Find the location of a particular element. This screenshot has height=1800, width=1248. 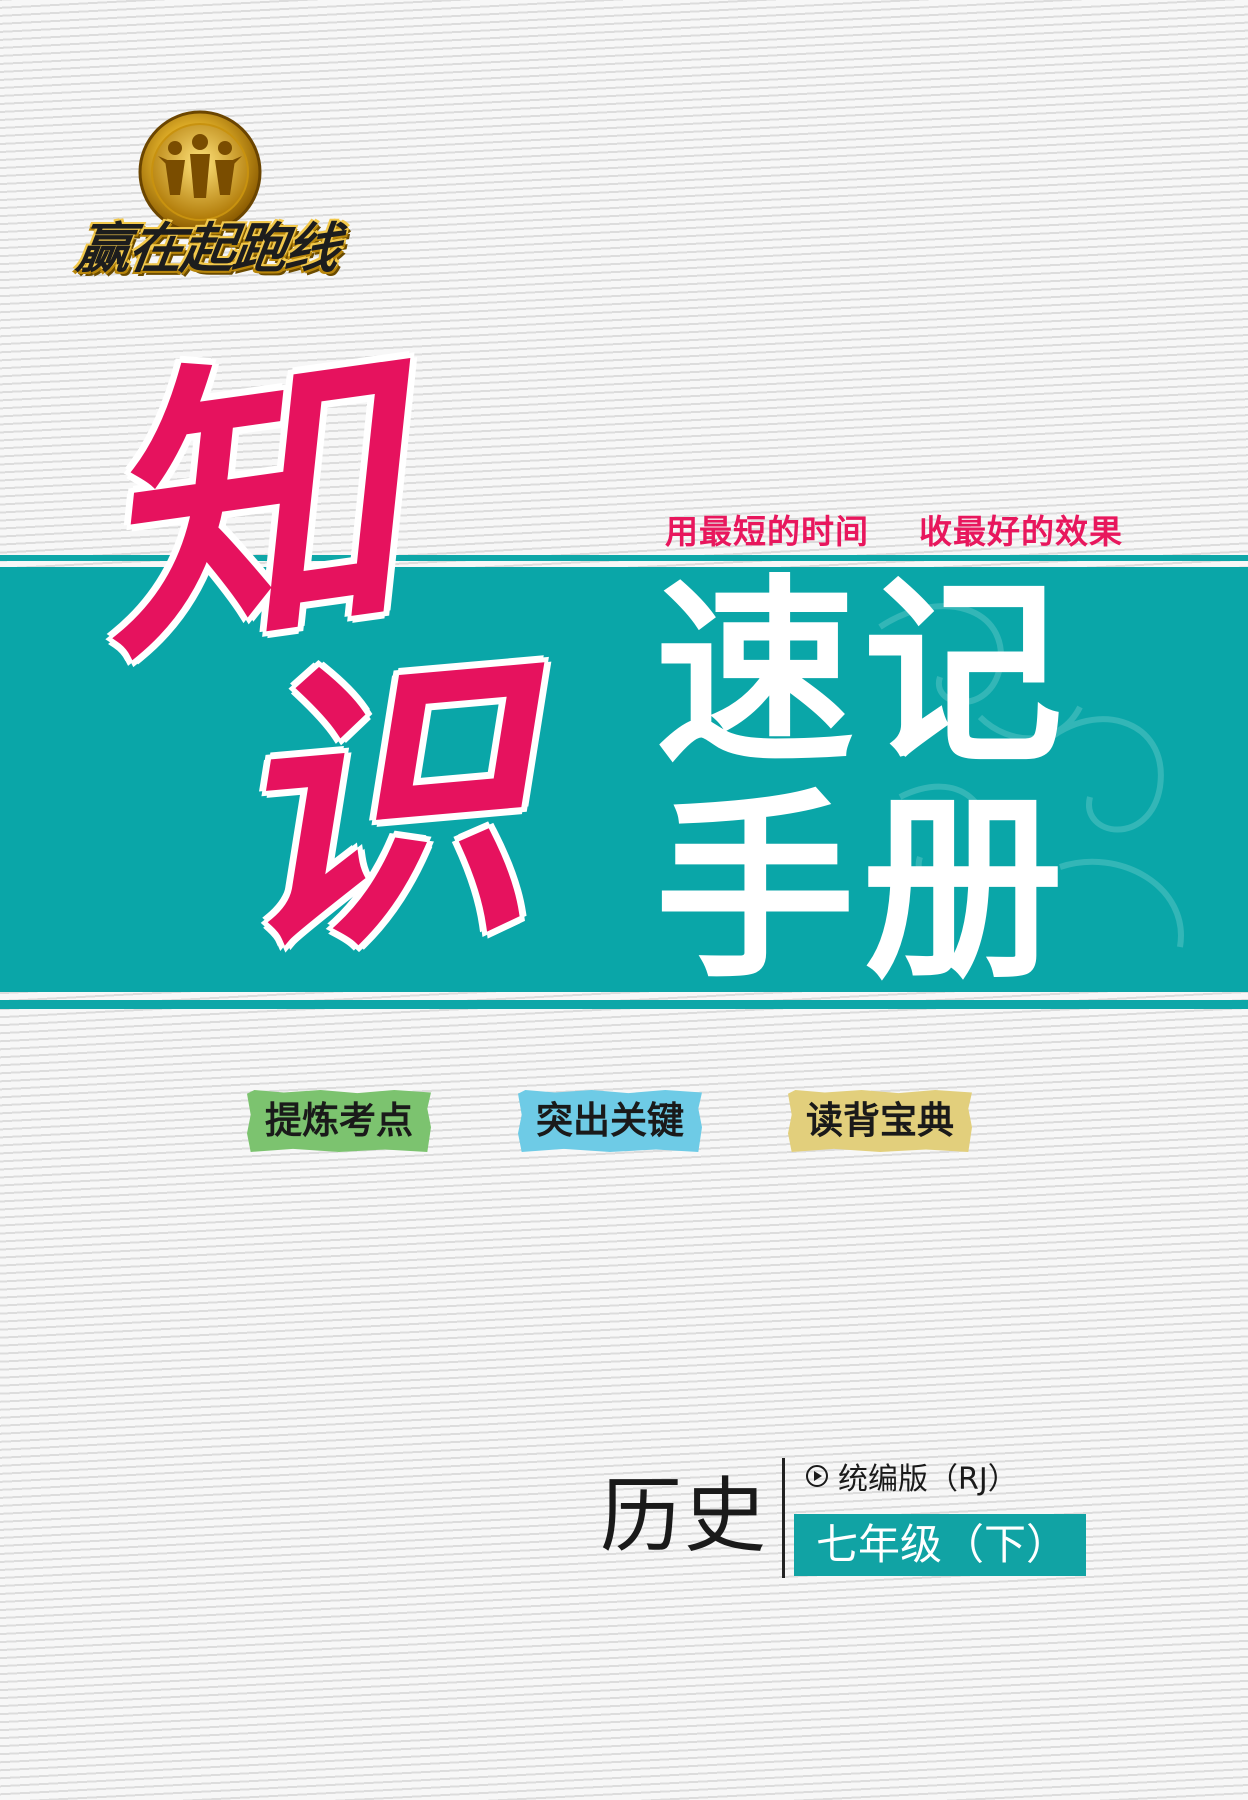

title-char-shi: 识 is located at coordinates (375, 809).